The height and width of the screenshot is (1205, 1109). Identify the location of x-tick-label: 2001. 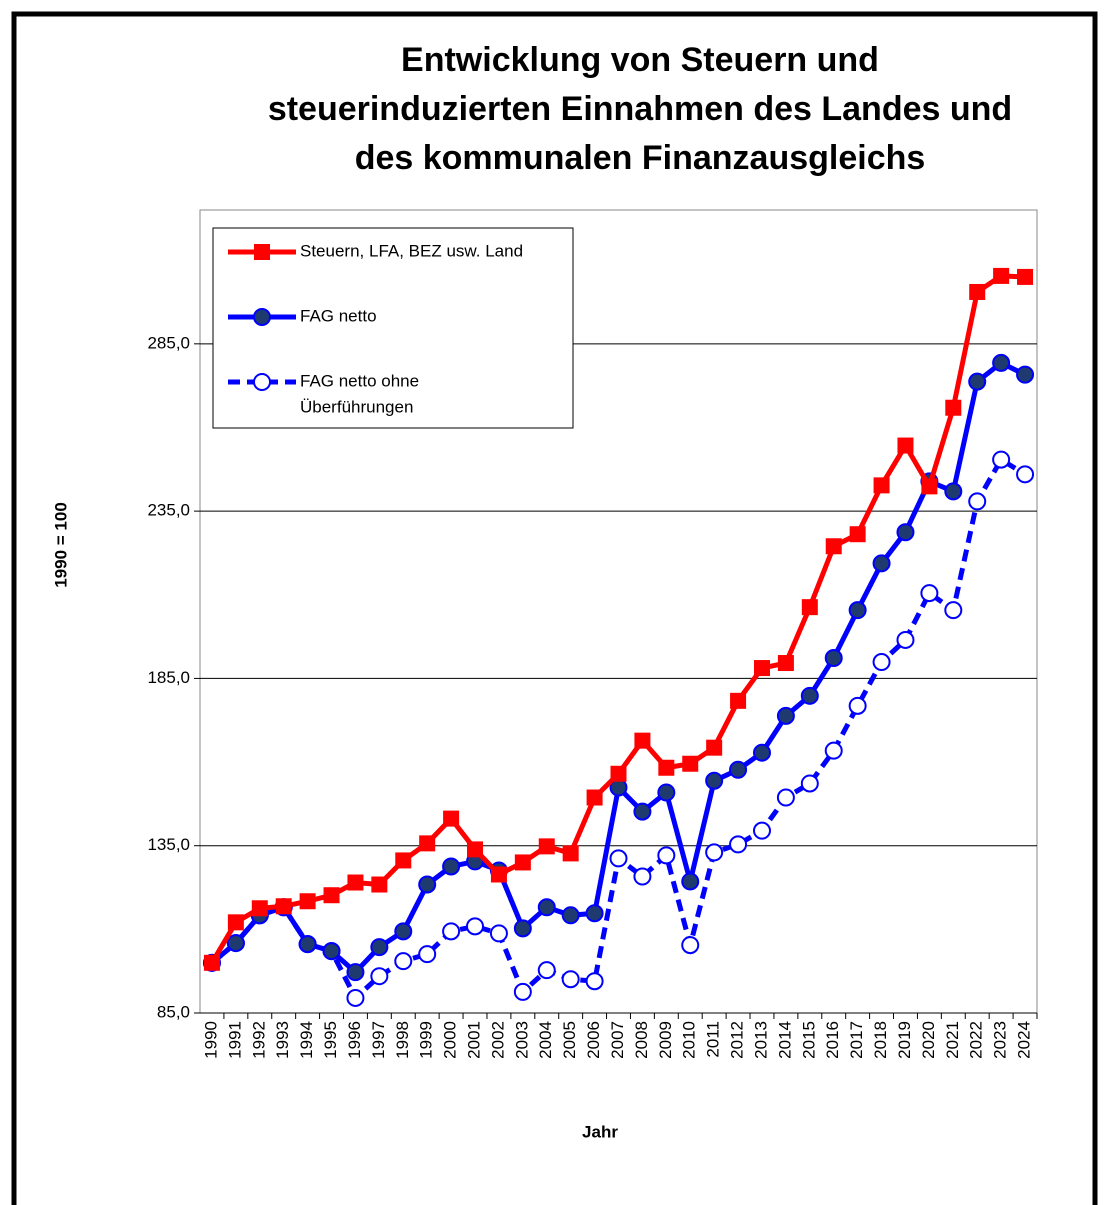
(473, 1040).